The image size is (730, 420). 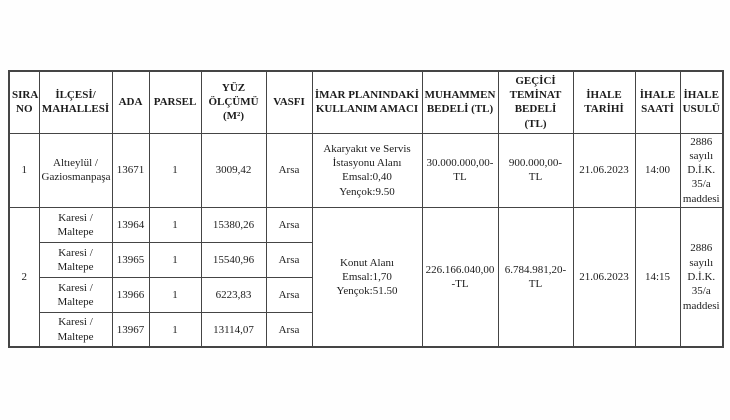 What do you see at coordinates (130, 259) in the screenshot?
I see `cell-ada: 13965` at bounding box center [130, 259].